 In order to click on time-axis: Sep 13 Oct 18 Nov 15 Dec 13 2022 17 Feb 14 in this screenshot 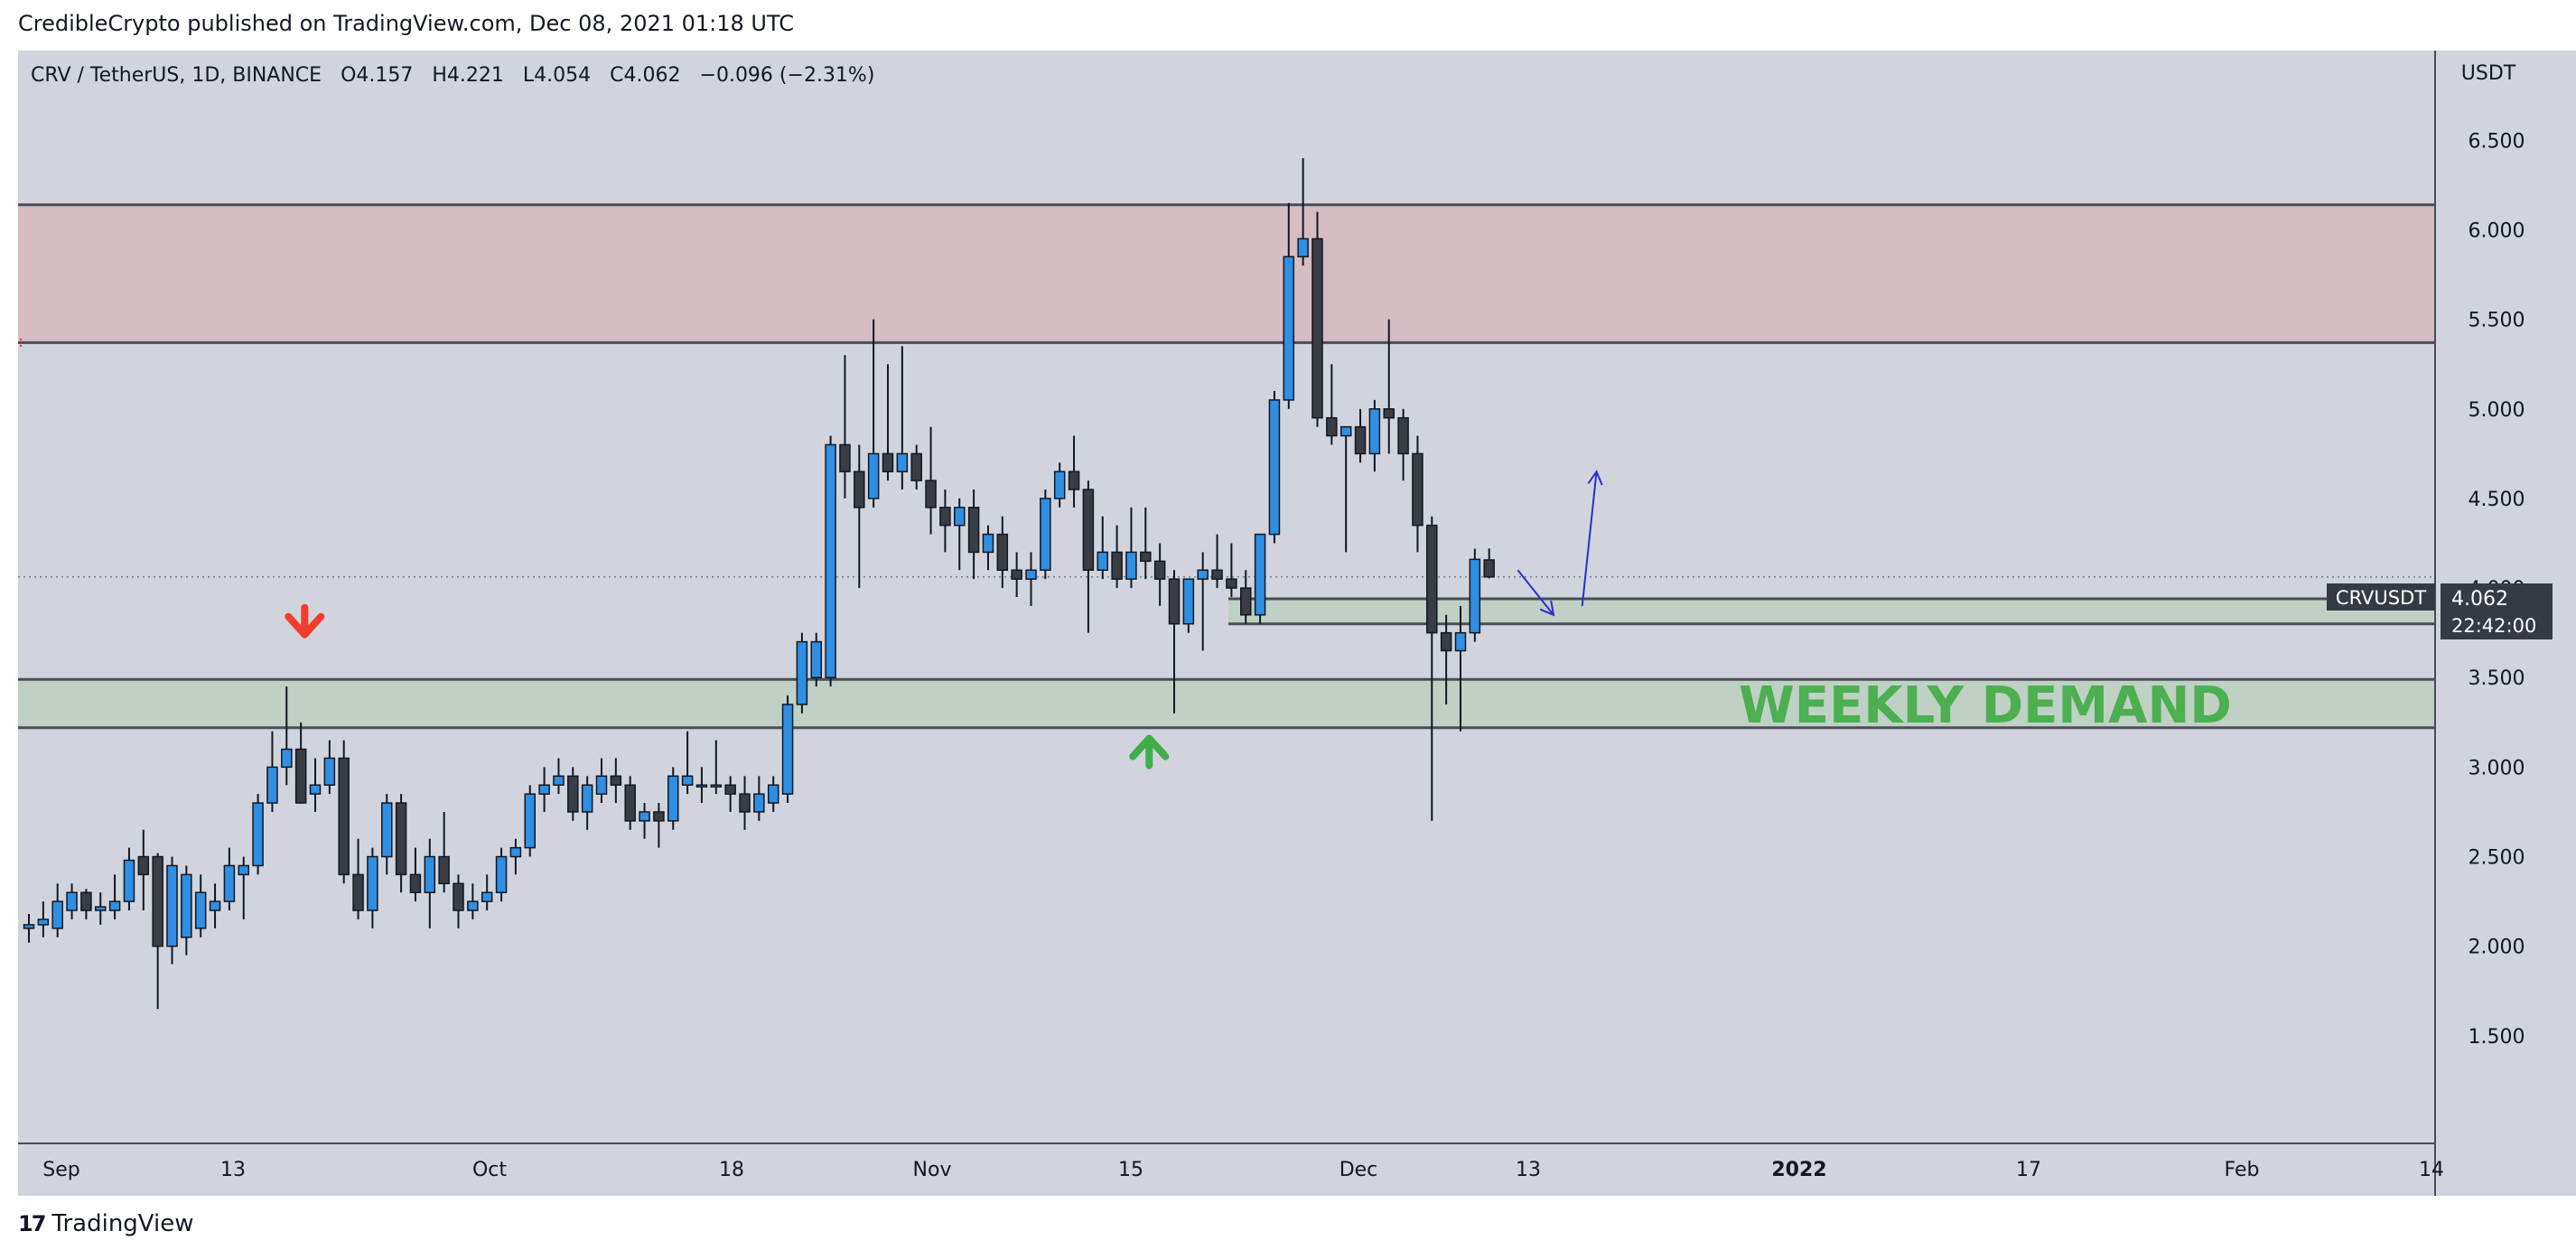, I will do `click(1243, 1170)`.